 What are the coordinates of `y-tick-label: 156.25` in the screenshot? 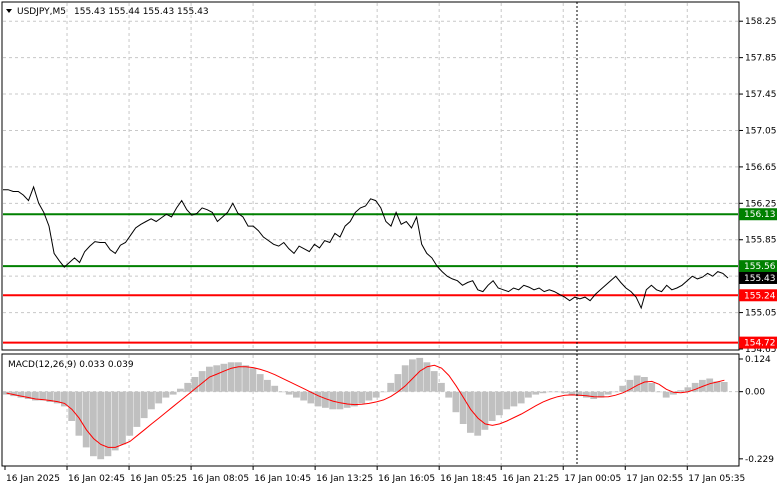 It's located at (761, 204).